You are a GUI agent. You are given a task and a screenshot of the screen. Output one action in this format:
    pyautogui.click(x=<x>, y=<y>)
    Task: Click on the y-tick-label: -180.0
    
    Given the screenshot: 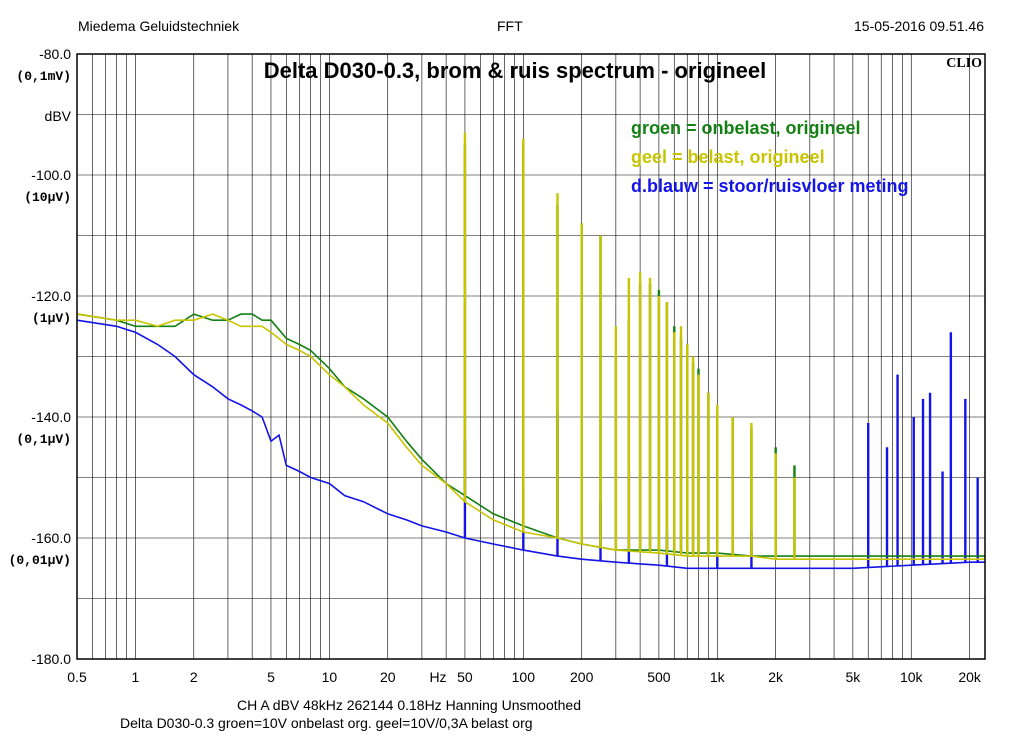 What is the action you would take?
    pyautogui.click(x=51, y=659)
    